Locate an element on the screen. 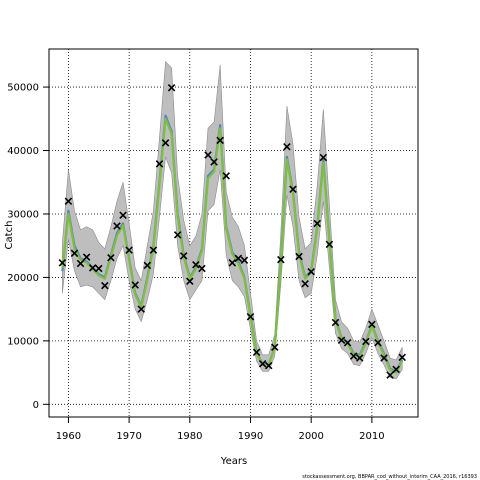 The image size is (480, 480). y-tick-label: 40000 is located at coordinates (23, 151).